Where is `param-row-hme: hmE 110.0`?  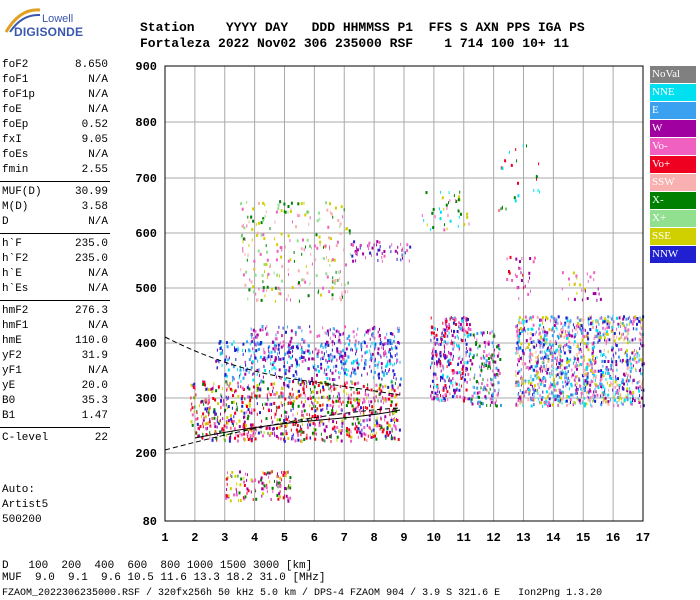
param-row-hme: hmE 110.0 is located at coordinates (55, 341).